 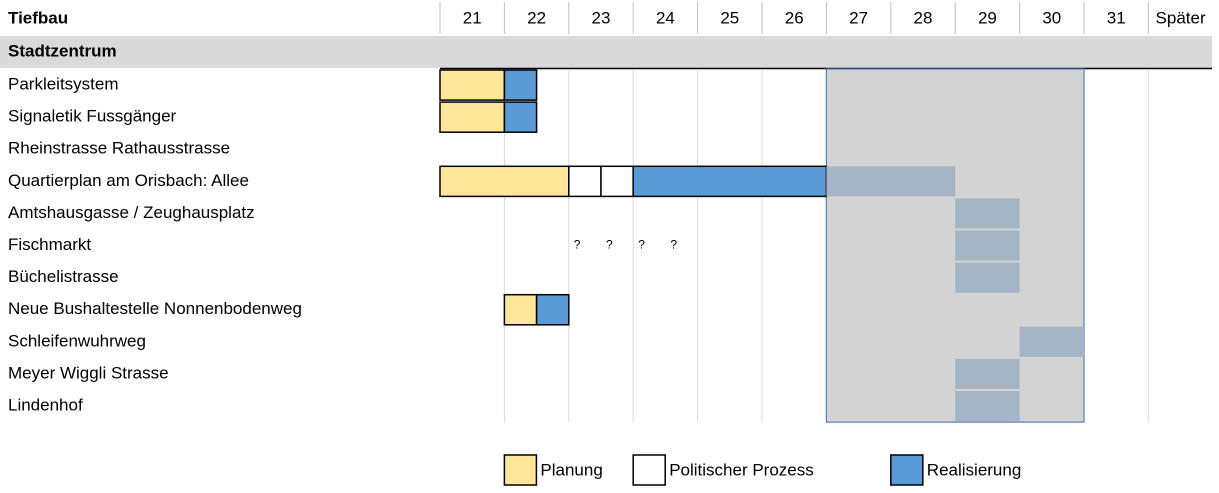 What do you see at coordinates (63, 276) in the screenshot?
I see `row-label: Büchelistrasse` at bounding box center [63, 276].